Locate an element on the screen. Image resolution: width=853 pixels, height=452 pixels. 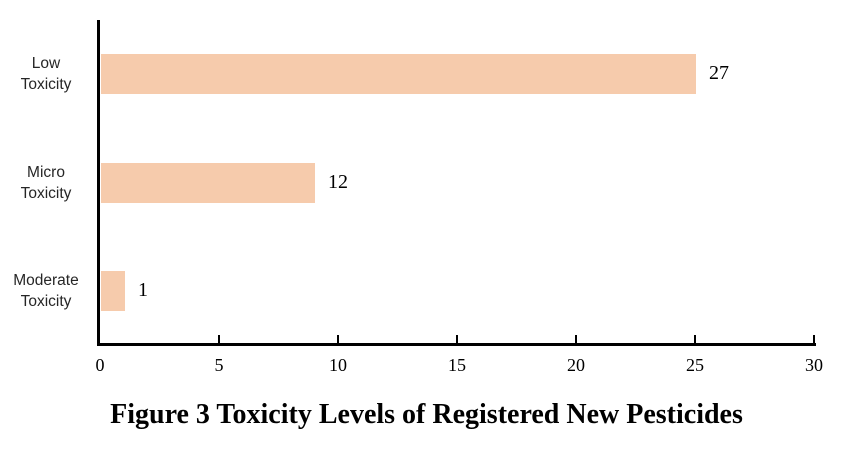
x-axis-tick-label: 0 is located at coordinates (100, 365).